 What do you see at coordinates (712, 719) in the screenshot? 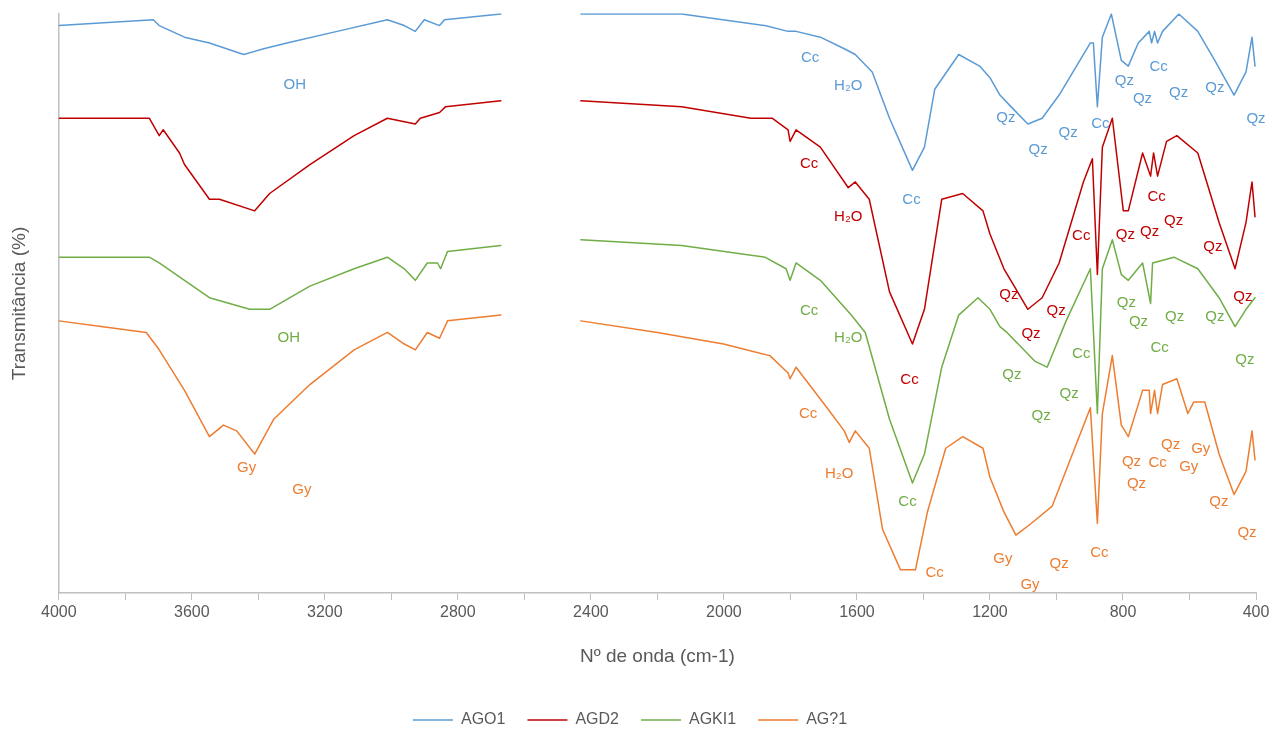
I see `legend-label: AGKI1` at bounding box center [712, 719].